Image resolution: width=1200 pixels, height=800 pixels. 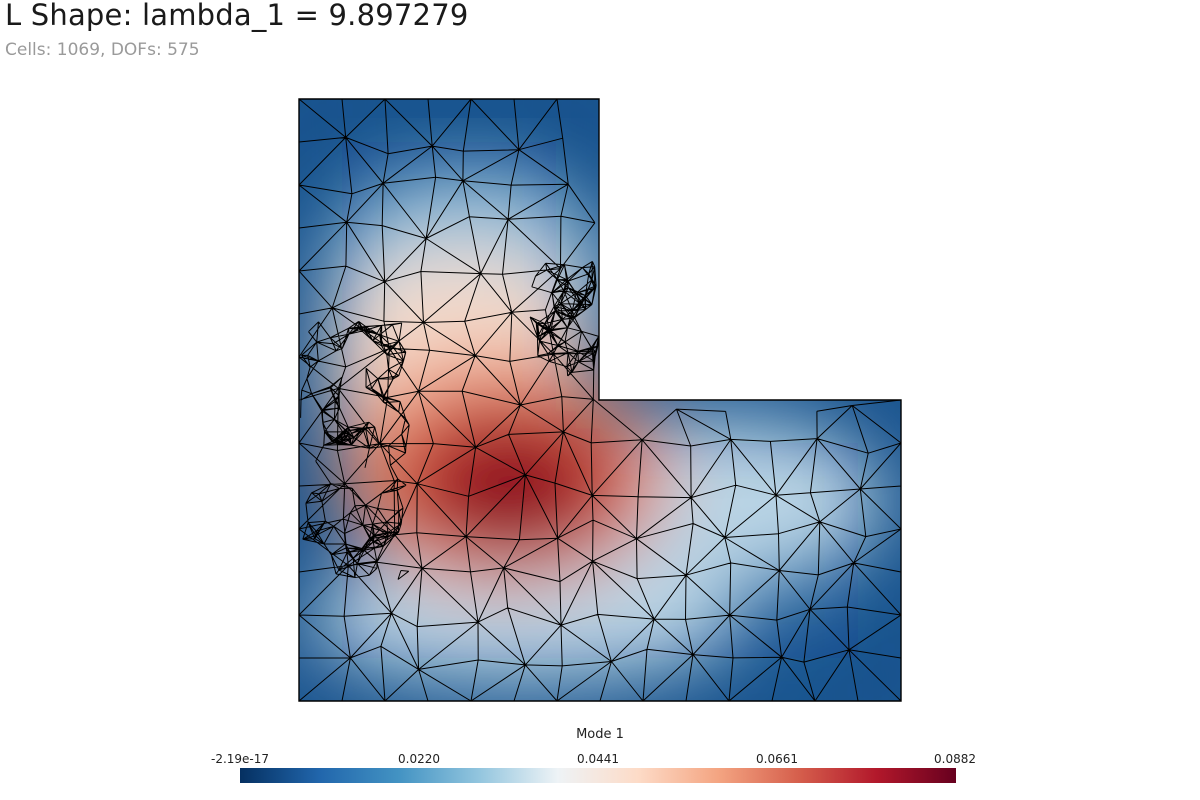 What do you see at coordinates (419, 759) in the screenshot?
I see `colorbar-tick-1: 0.0220` at bounding box center [419, 759].